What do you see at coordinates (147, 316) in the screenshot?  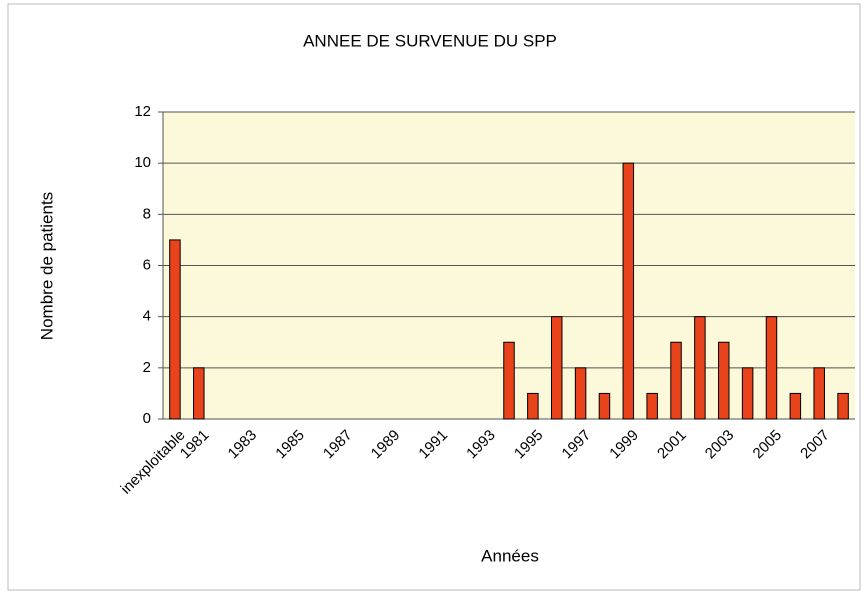 I see `y-tick-label: 4` at bounding box center [147, 316].